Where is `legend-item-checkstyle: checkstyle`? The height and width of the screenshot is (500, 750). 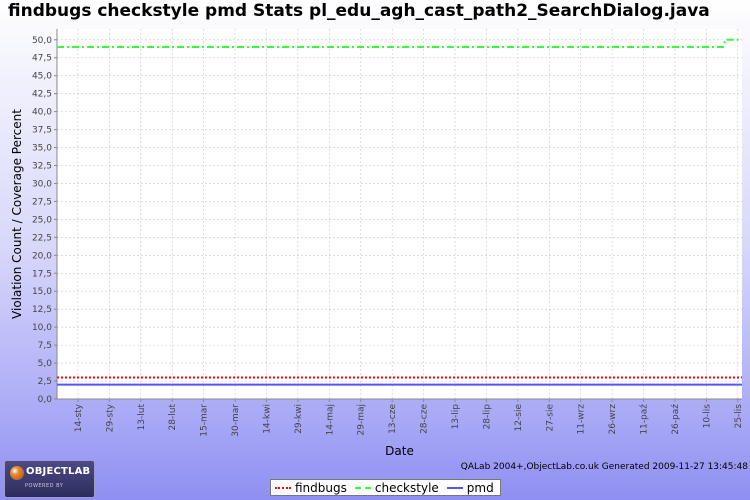
legend-item-checkstyle: checkstyle is located at coordinates (396, 487).